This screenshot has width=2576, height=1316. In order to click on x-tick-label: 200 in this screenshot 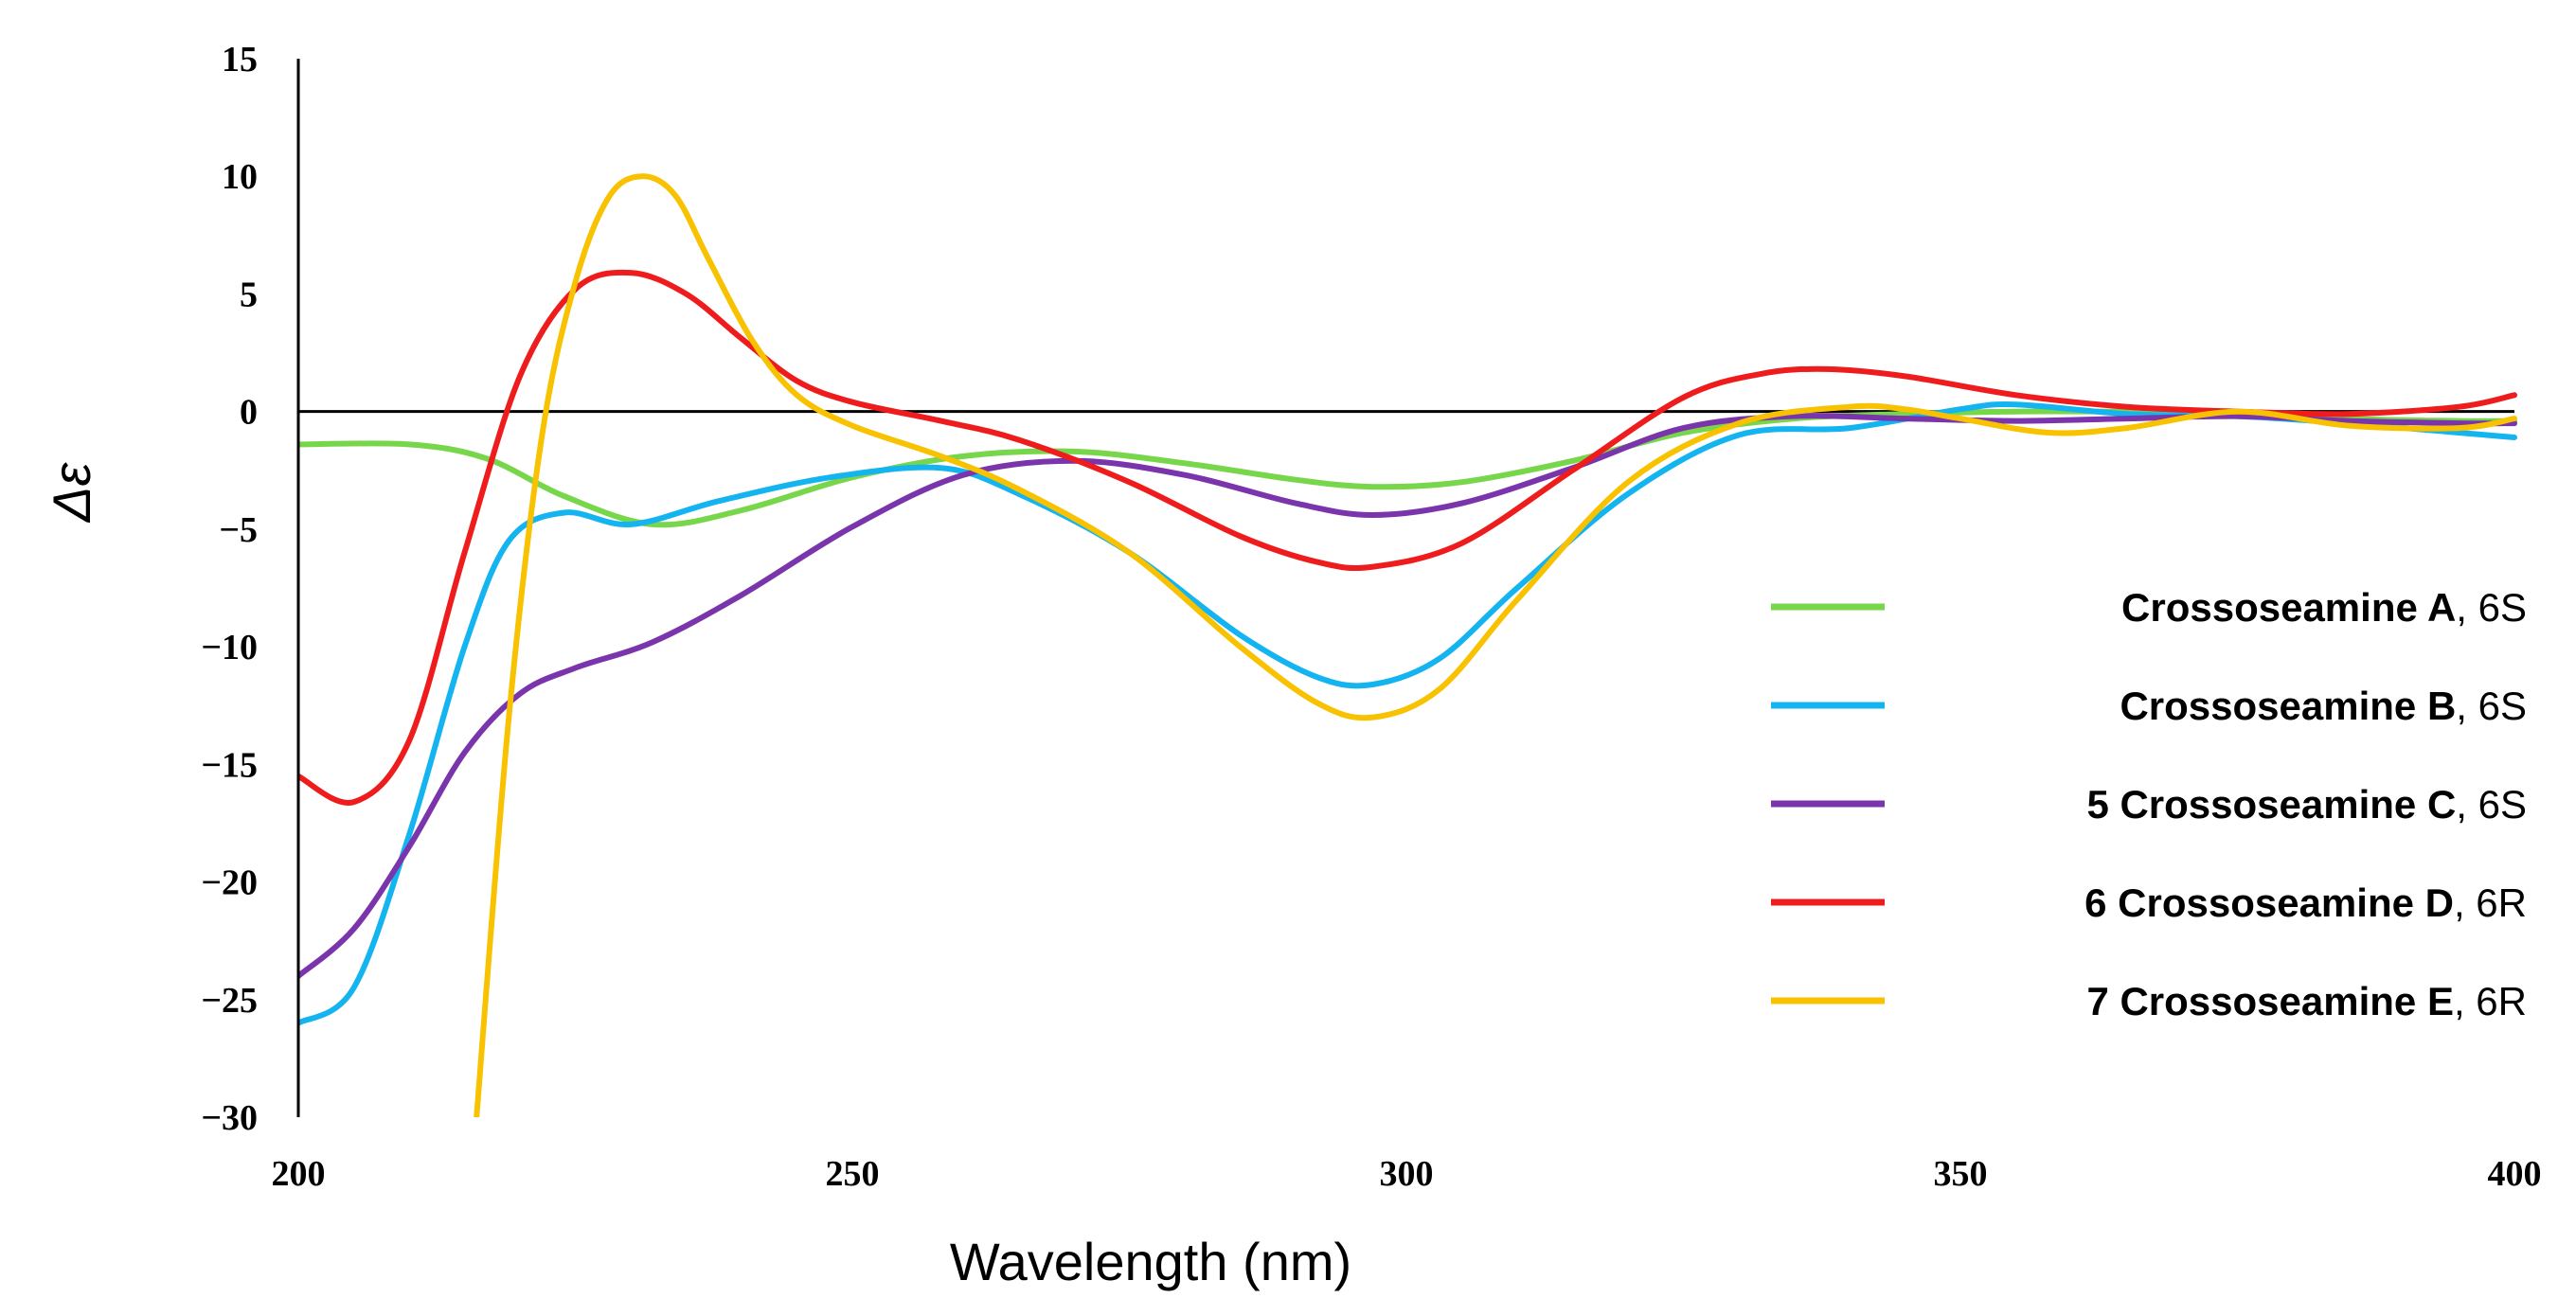, I will do `click(299, 1174)`.